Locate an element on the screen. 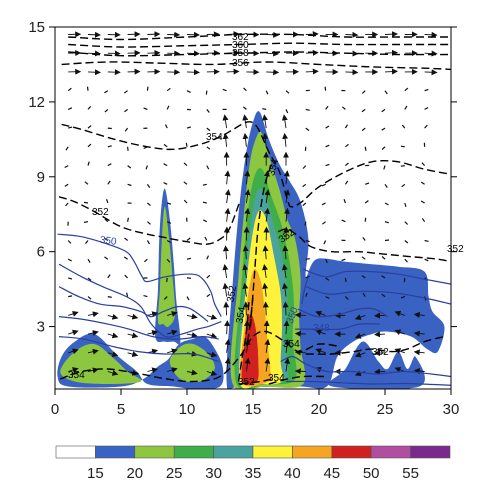 The height and width of the screenshot is (500, 478). isoline-label-354-top: 354 is located at coordinates (214, 137).